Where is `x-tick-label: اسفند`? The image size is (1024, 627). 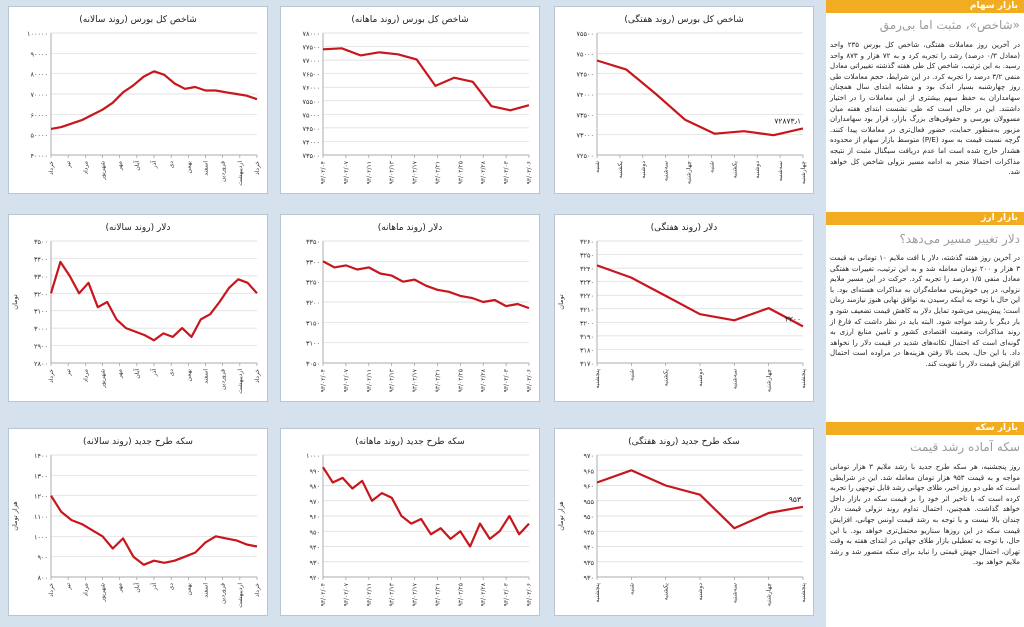
x-tick-label: اسفند is located at coordinates (206, 168).